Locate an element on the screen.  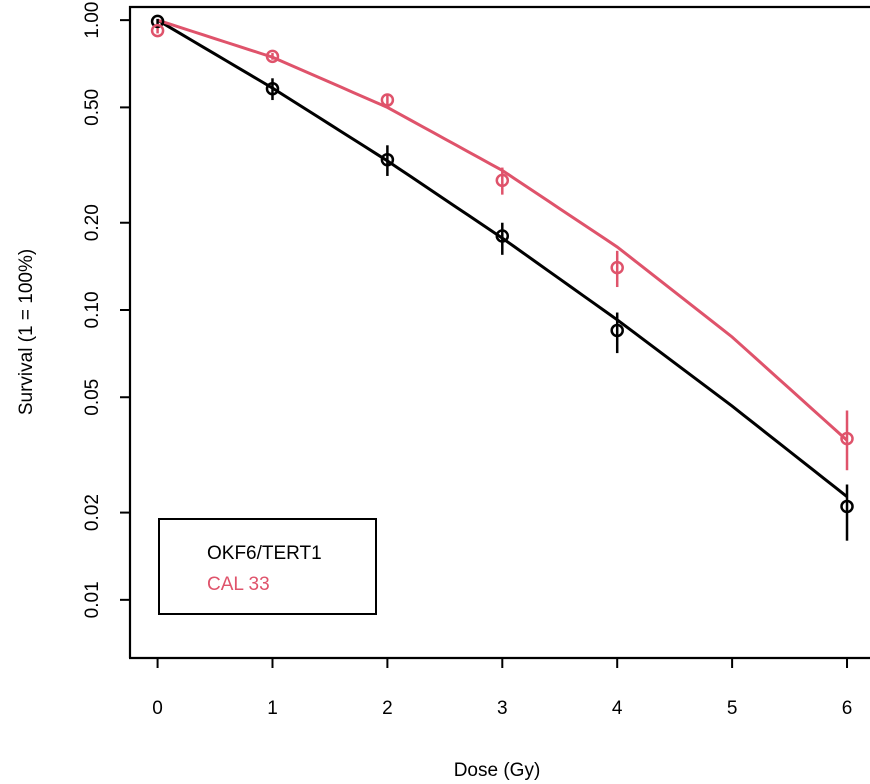
x-axis-label: Dose (Gy) is located at coordinates (497, 770).